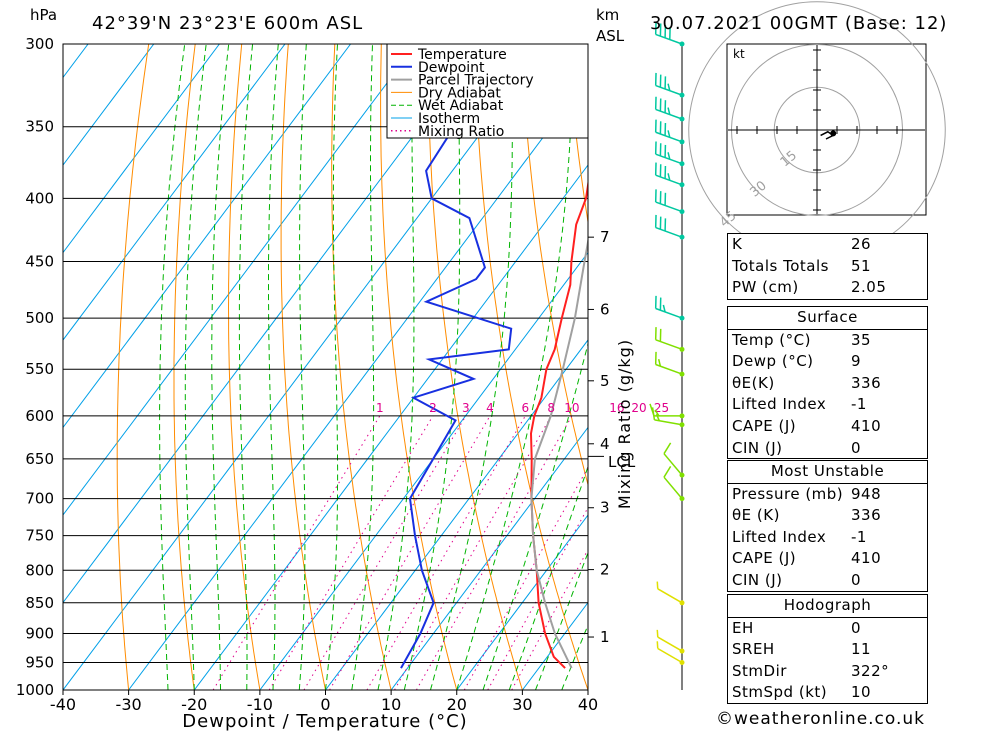 The image size is (1000, 733). What do you see at coordinates (39, 499) in the screenshot?
I see `pressure-tick-label: 700` at bounding box center [39, 499].